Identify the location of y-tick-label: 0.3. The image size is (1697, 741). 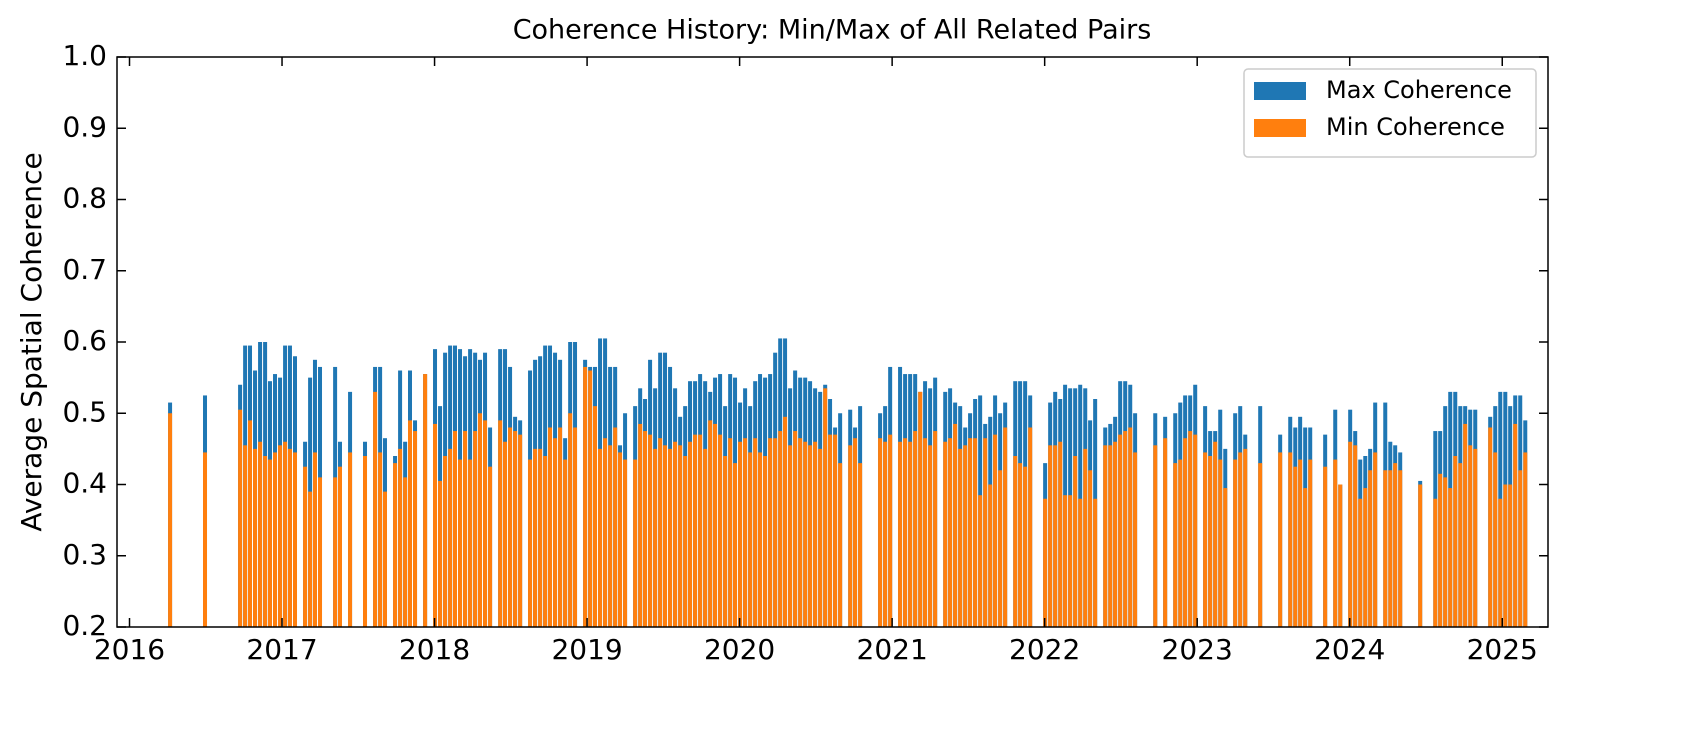
(84, 554).